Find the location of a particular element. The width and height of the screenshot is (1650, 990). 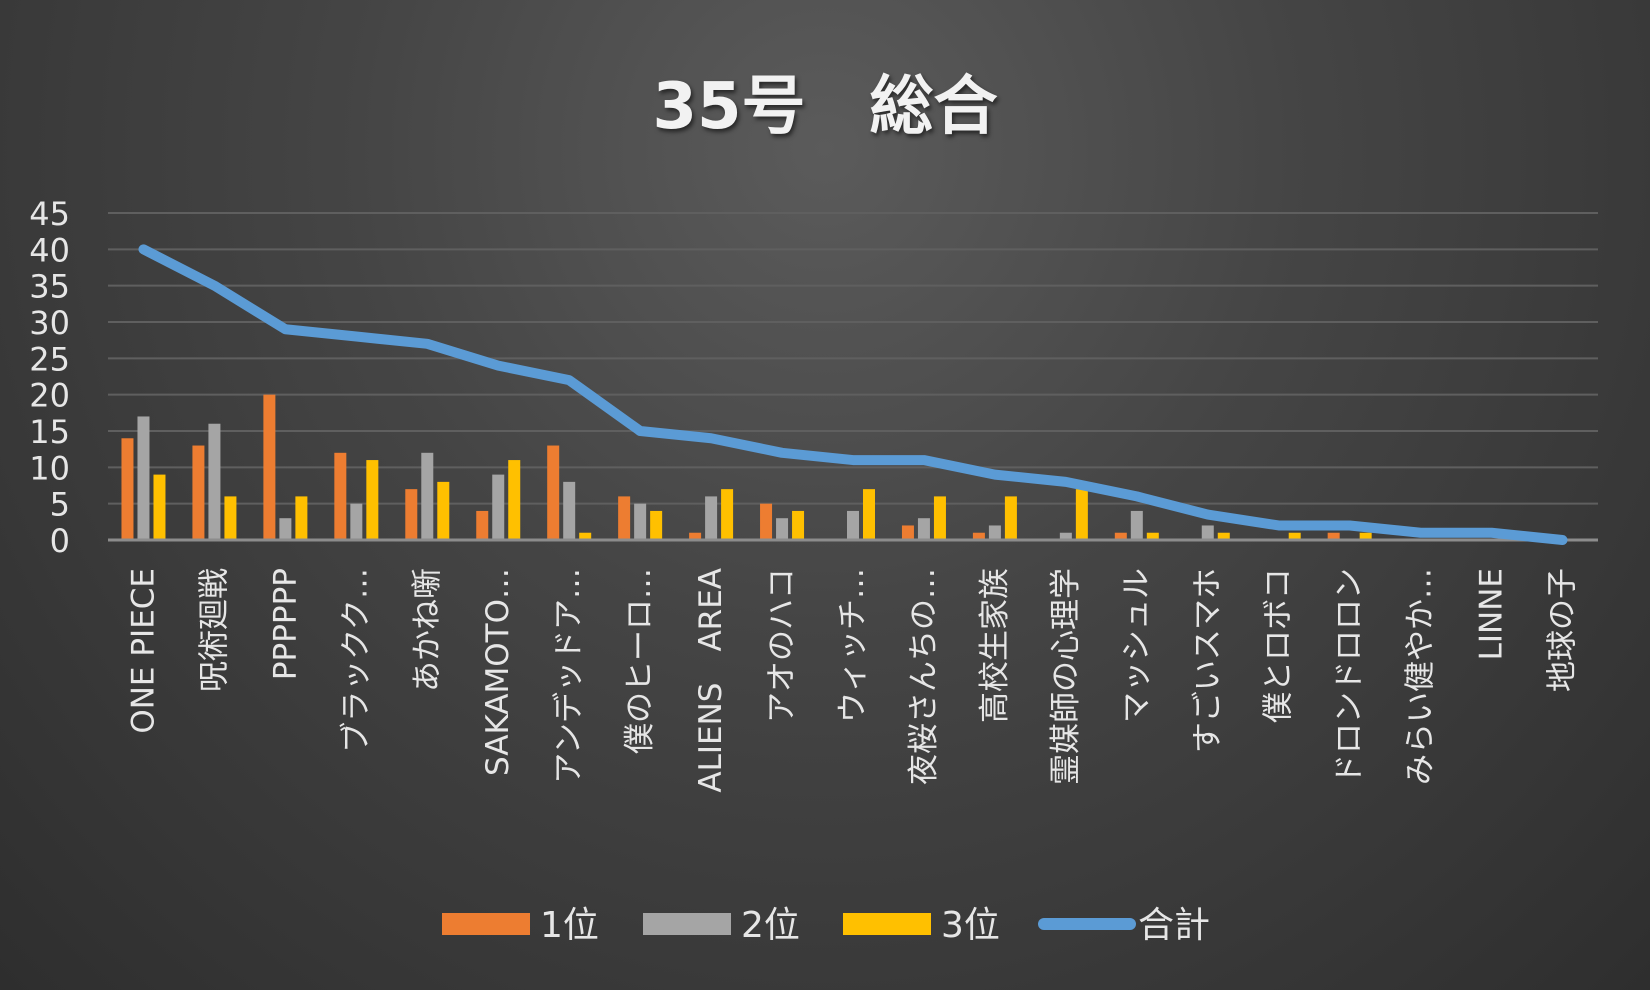

x-tick-label: 地球の子 is located at coordinates (1563, 630).